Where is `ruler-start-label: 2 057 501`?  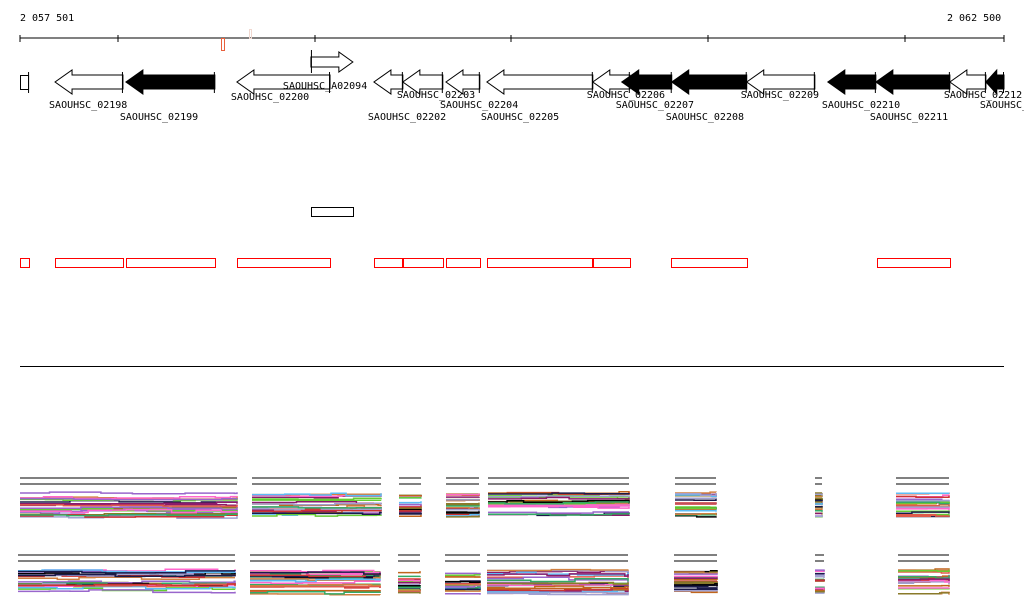 ruler-start-label: 2 057 501 is located at coordinates (47, 18).